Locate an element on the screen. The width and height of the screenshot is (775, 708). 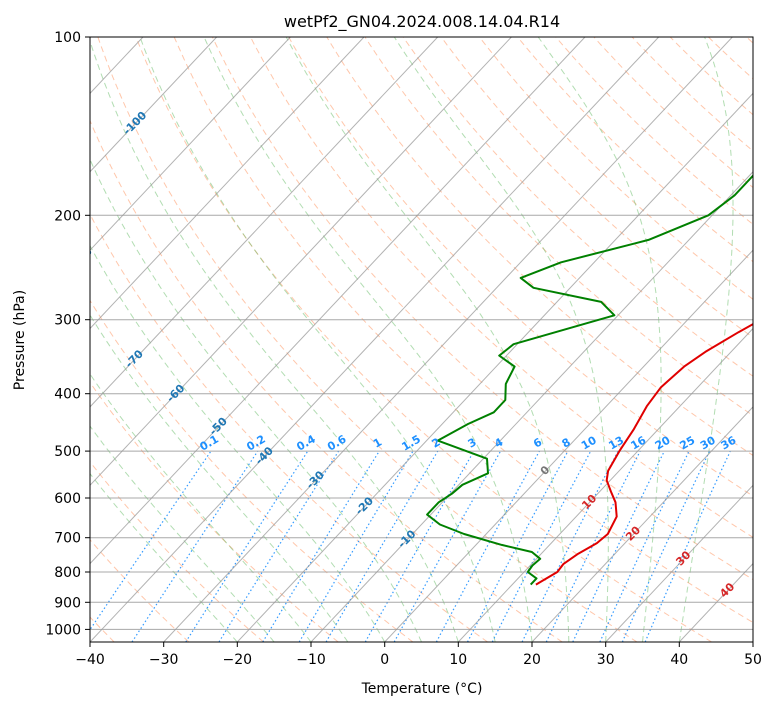
x-axis: −40 −30 −20 −10 0 10 20 30 40 50 is located at coordinates (418, 655).